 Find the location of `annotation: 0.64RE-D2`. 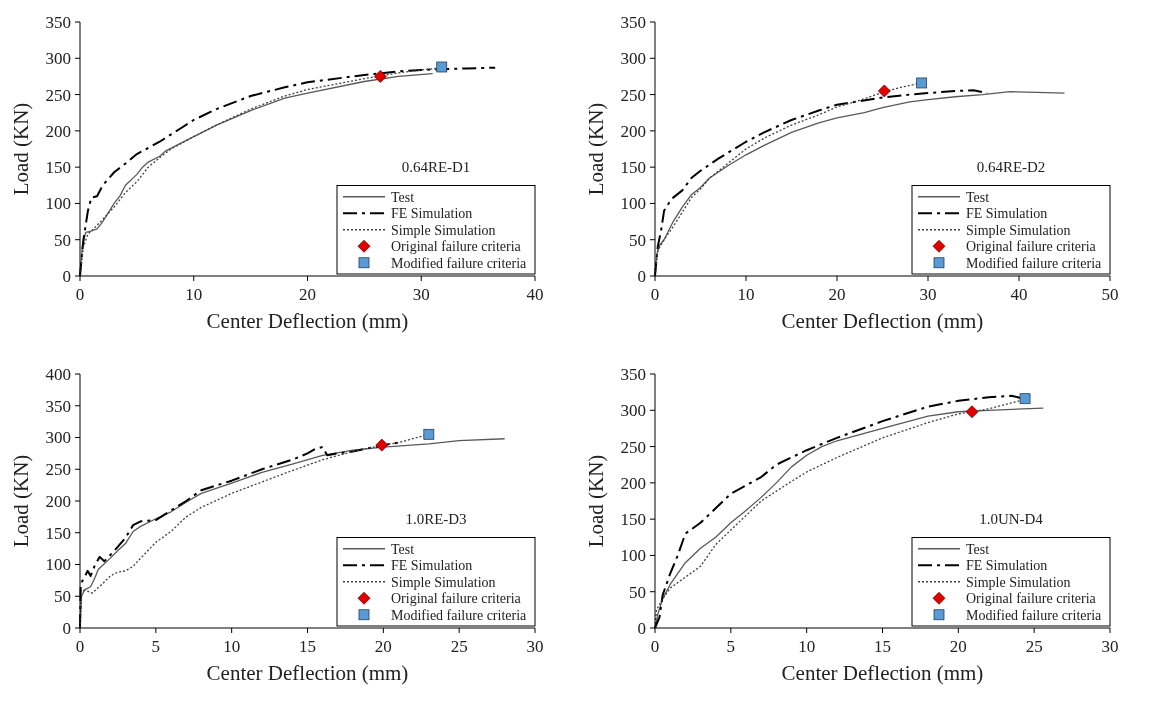

annotation: 0.64RE-D2 is located at coordinates (1011, 166).